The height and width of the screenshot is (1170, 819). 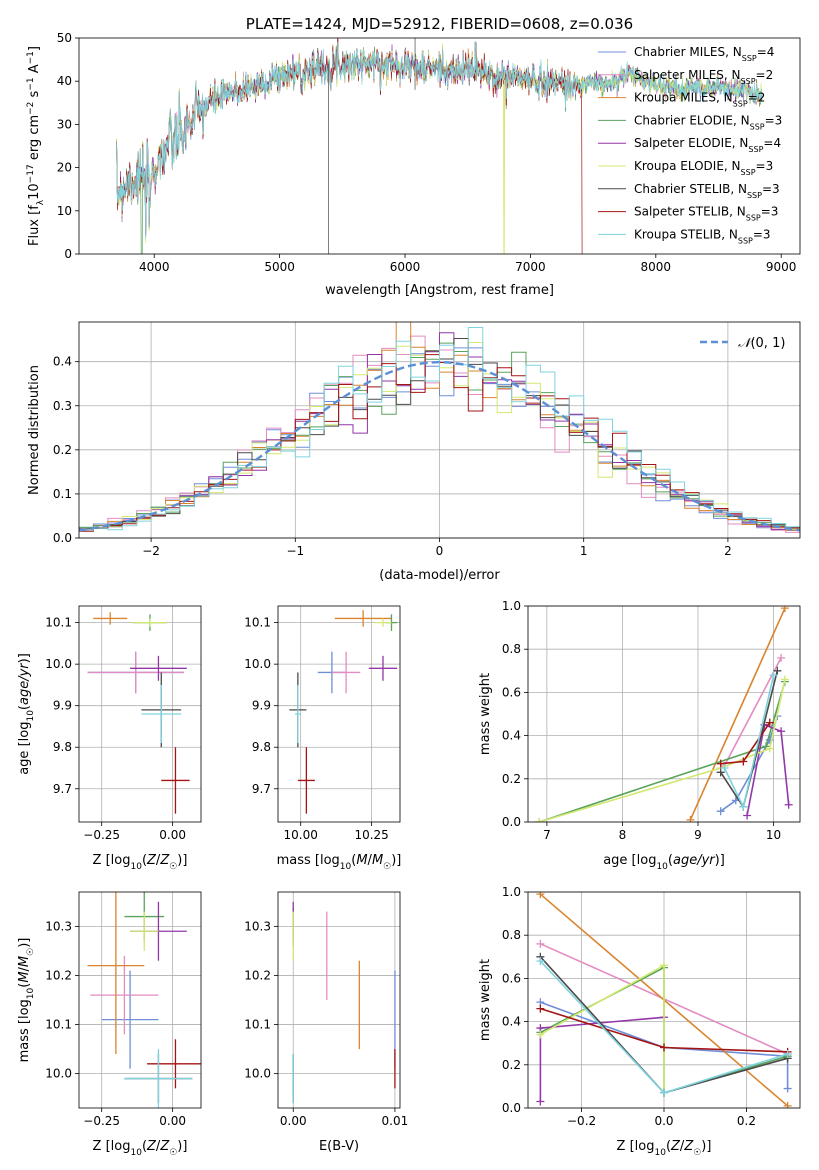 I want to click on x-tick-label: 8000, so click(x=656, y=267).